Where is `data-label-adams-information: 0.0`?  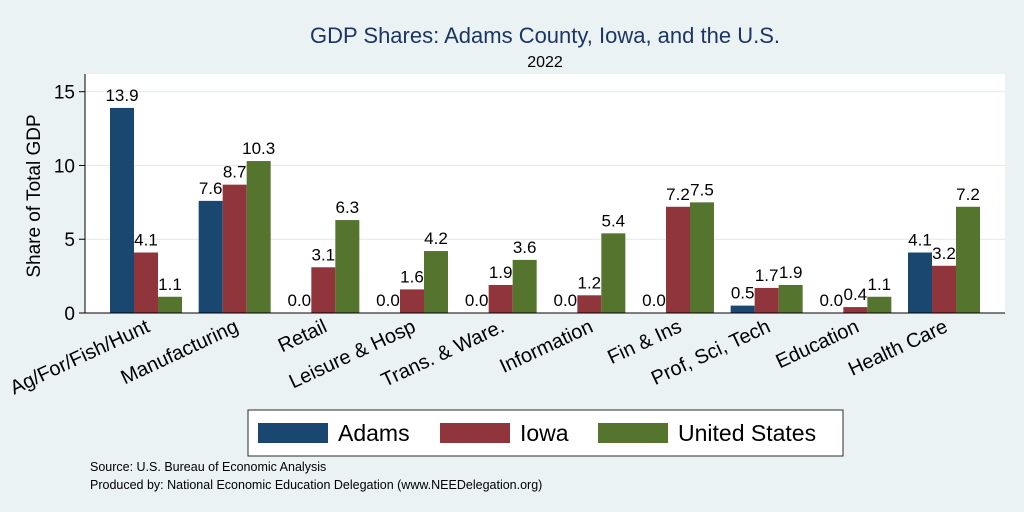 data-label-adams-information: 0.0 is located at coordinates (566, 300).